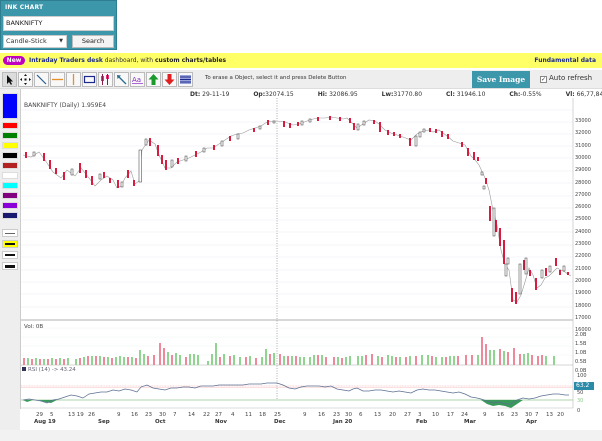 Image resolution: width=602 pixels, height=441 pixels. I want to click on line-style-yellow, so click(10, 244).